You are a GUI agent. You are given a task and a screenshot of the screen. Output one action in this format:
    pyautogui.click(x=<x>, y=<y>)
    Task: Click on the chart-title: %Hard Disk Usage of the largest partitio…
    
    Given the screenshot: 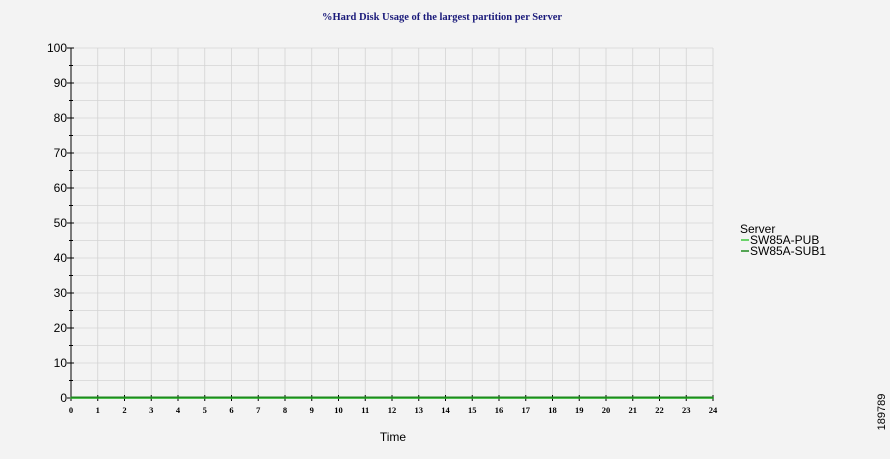 What is the action you would take?
    pyautogui.click(x=442, y=17)
    